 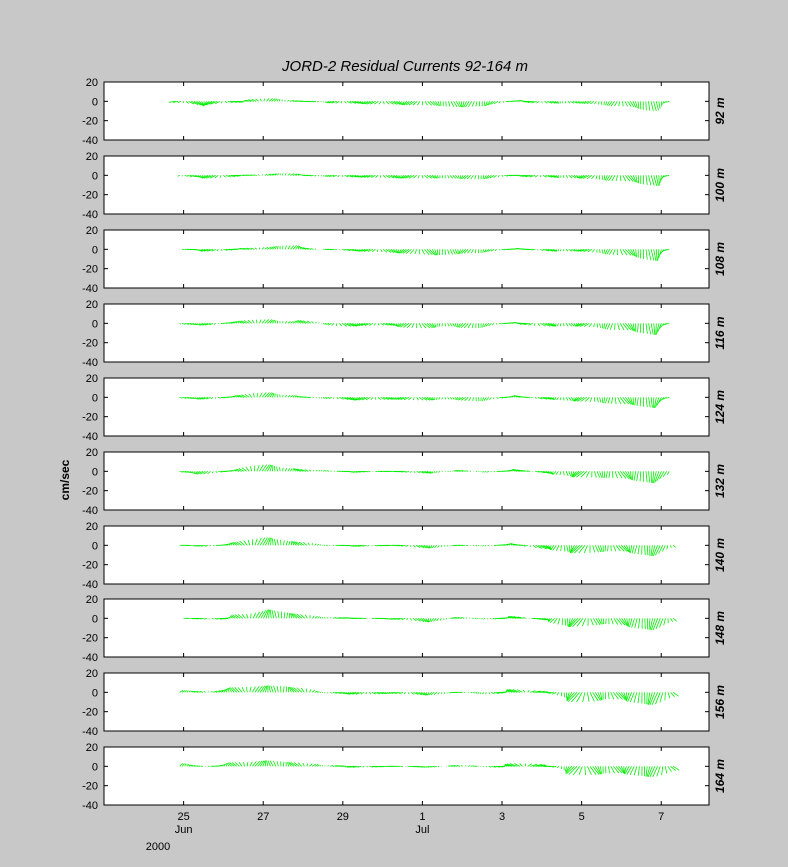 I want to click on plot-area, so click(x=406, y=628).